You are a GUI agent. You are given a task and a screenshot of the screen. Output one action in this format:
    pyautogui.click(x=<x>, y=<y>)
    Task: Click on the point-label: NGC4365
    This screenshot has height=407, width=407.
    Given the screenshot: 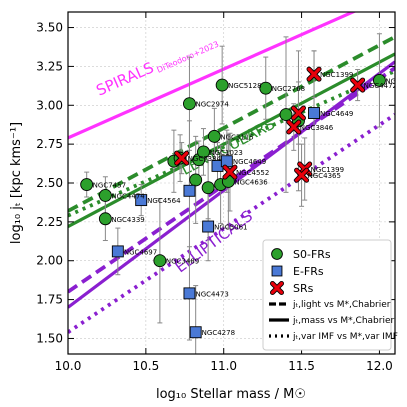 What is the action you would take?
    pyautogui.click(x=324, y=176)
    